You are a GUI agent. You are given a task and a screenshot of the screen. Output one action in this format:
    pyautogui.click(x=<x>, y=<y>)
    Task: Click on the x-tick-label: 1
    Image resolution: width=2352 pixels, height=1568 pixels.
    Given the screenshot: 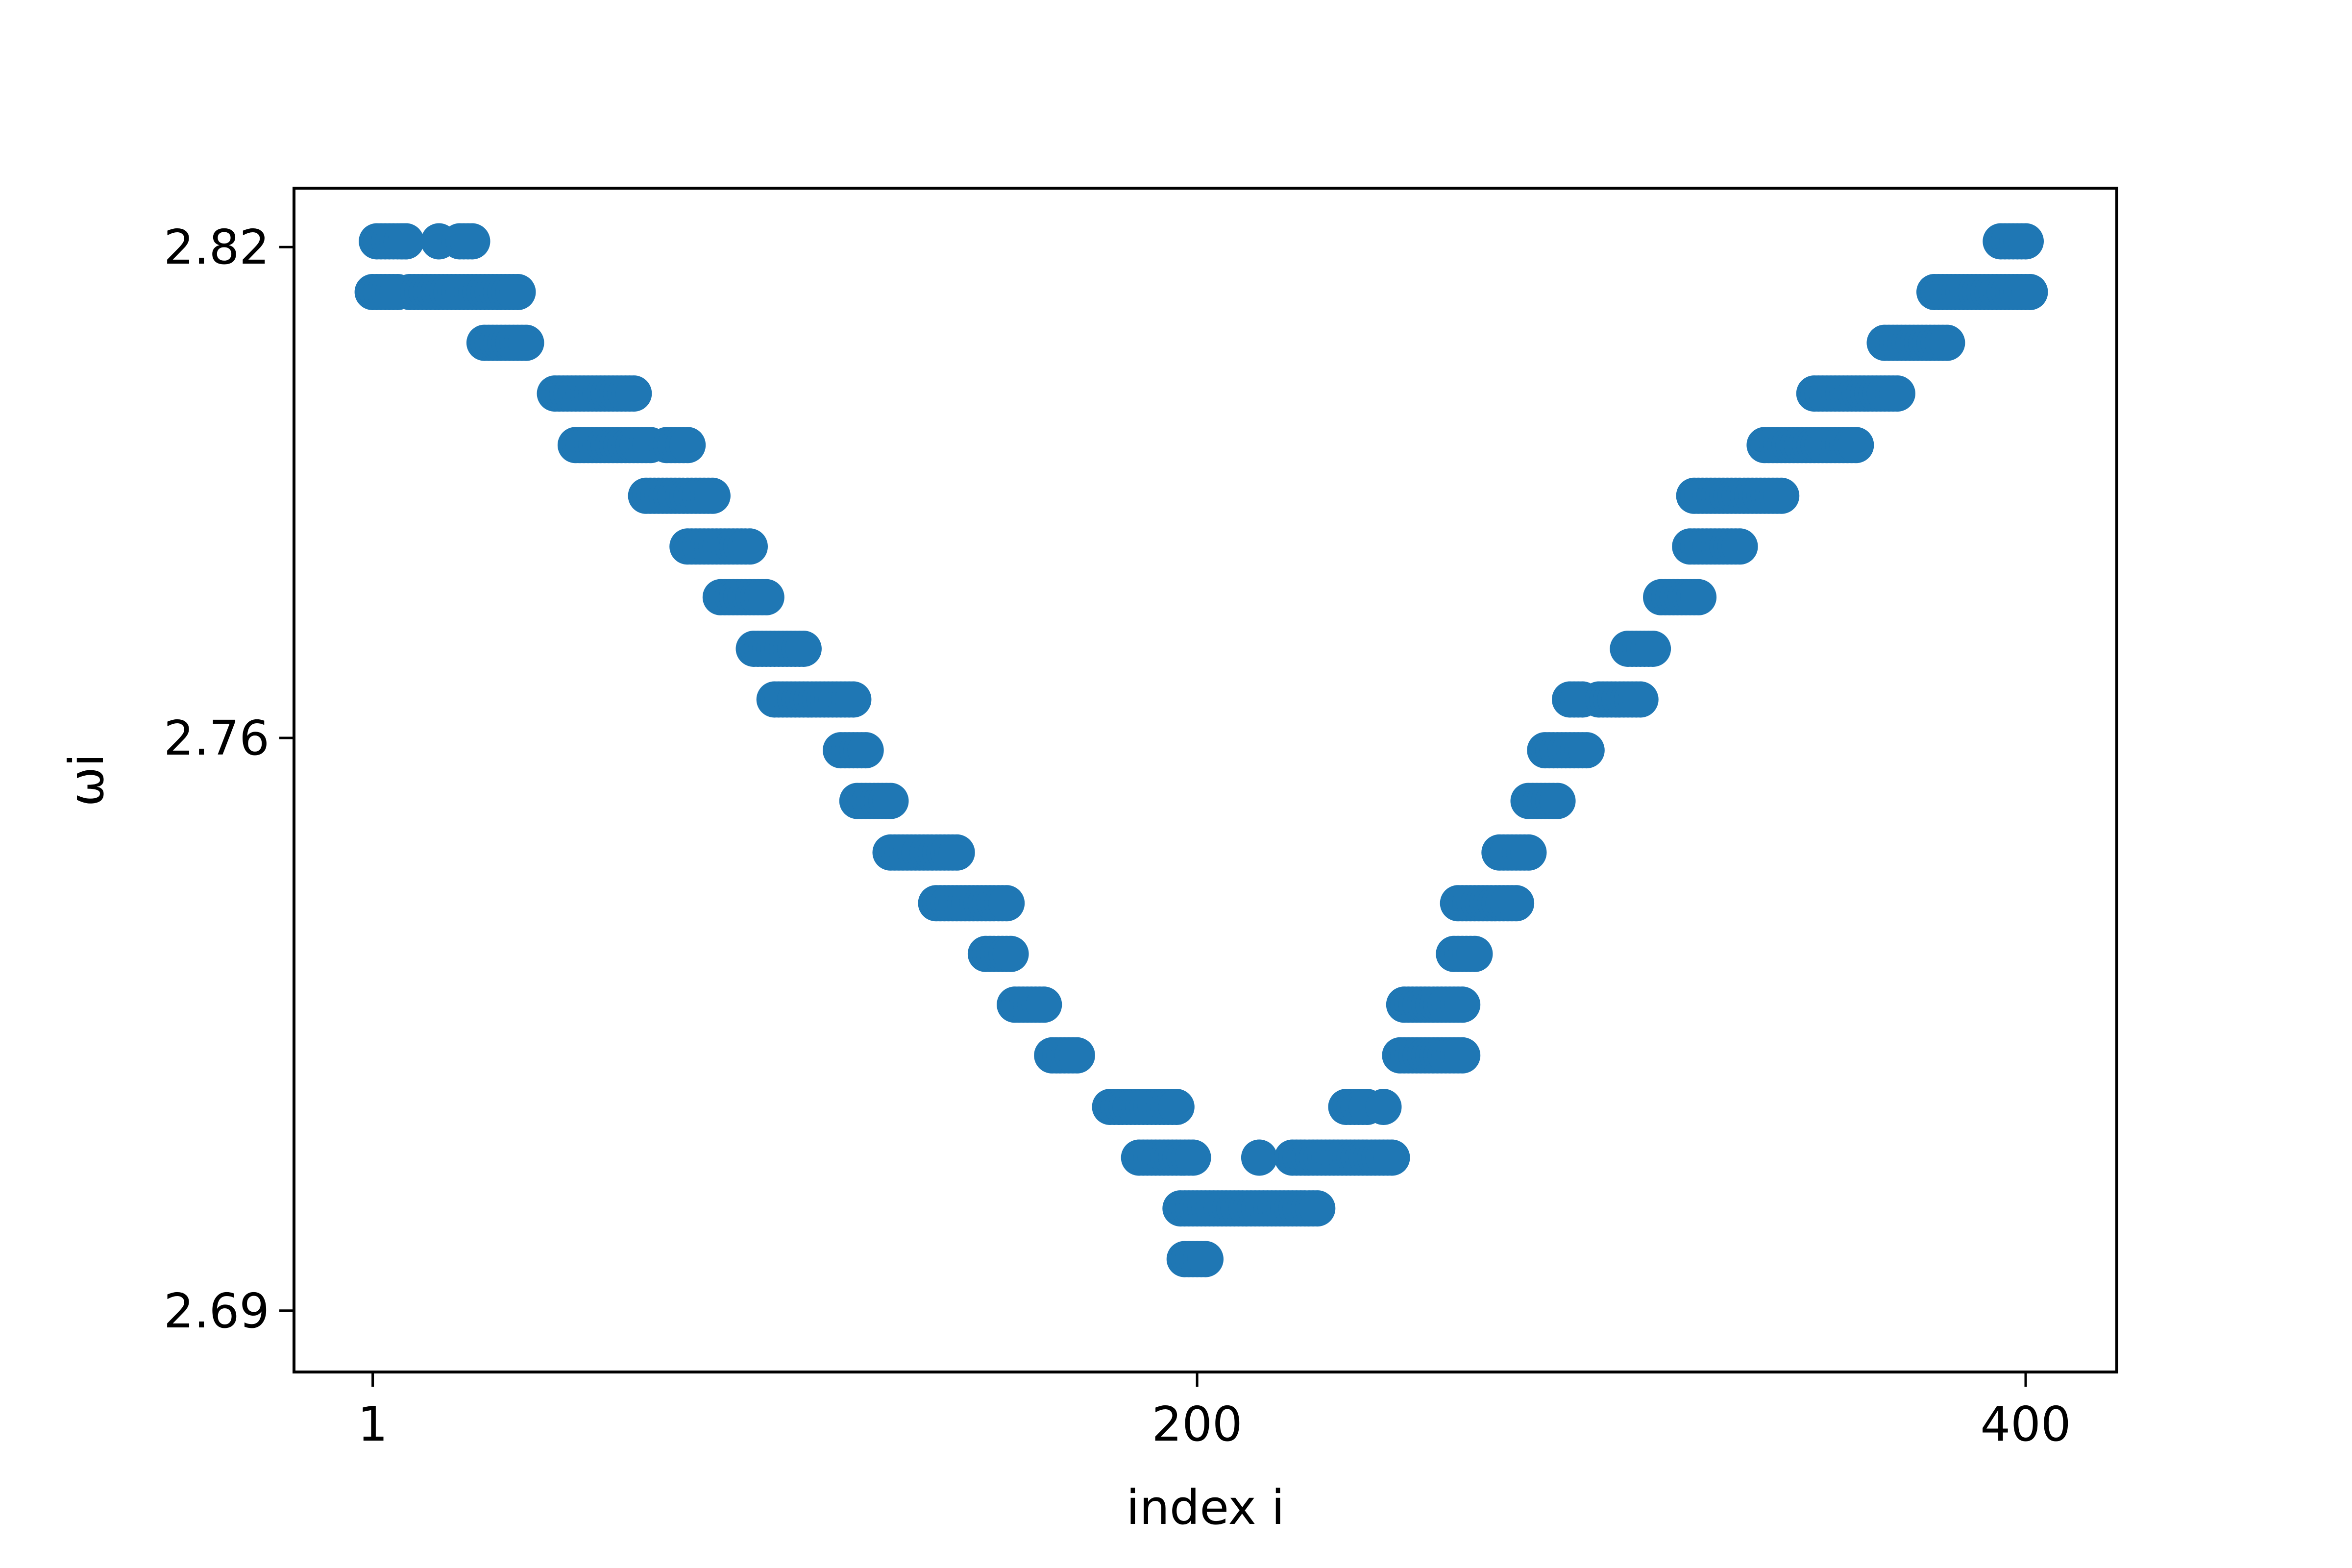 What is the action you would take?
    pyautogui.click(x=373, y=1424)
    